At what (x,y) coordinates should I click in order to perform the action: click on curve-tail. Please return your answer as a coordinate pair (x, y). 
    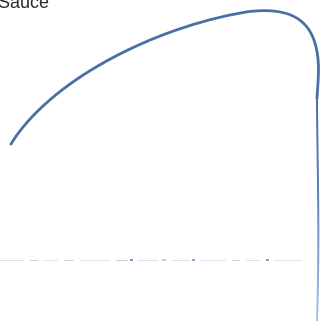
    Looking at the image, I should click on (318, 209).